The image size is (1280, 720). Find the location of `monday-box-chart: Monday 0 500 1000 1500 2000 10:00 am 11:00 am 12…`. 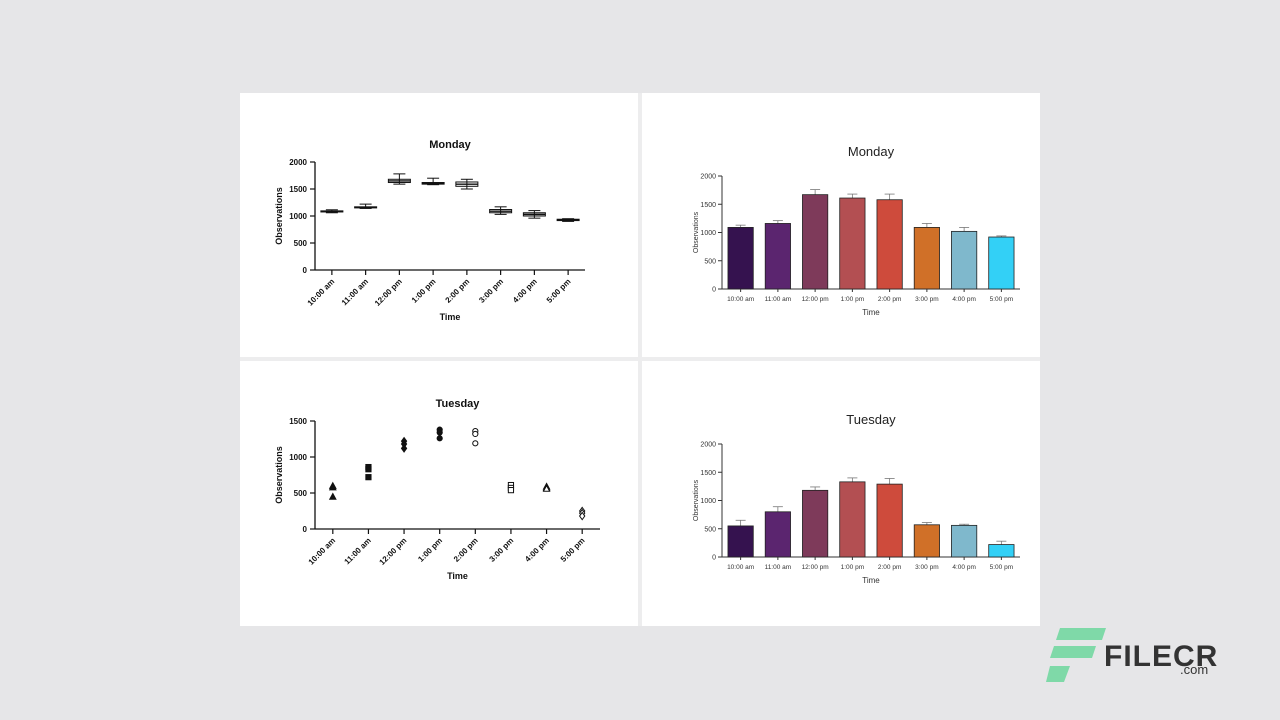

monday-box-chart: Monday 0 500 1000 1500 2000 10:00 am 11:00 am 12… is located at coordinates (429, 230).